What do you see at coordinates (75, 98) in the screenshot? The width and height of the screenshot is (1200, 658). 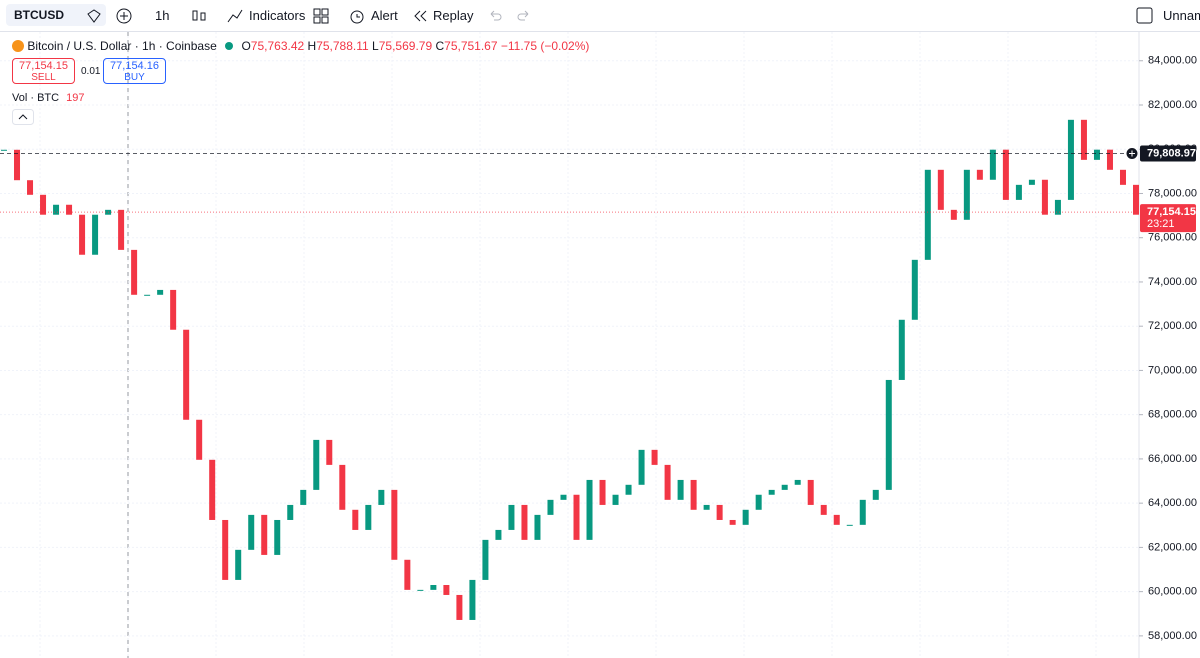 I see `volume-value: 197` at bounding box center [75, 98].